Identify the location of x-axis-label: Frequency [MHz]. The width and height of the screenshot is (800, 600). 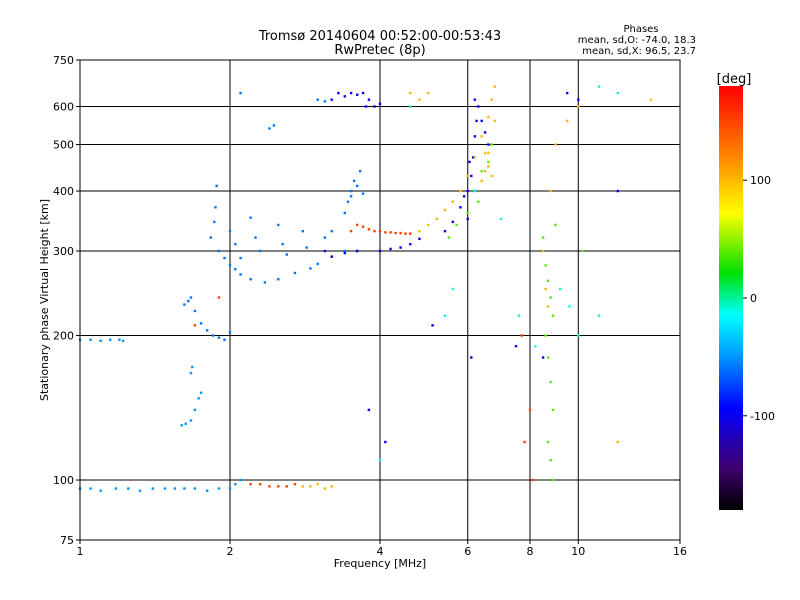
(380, 563).